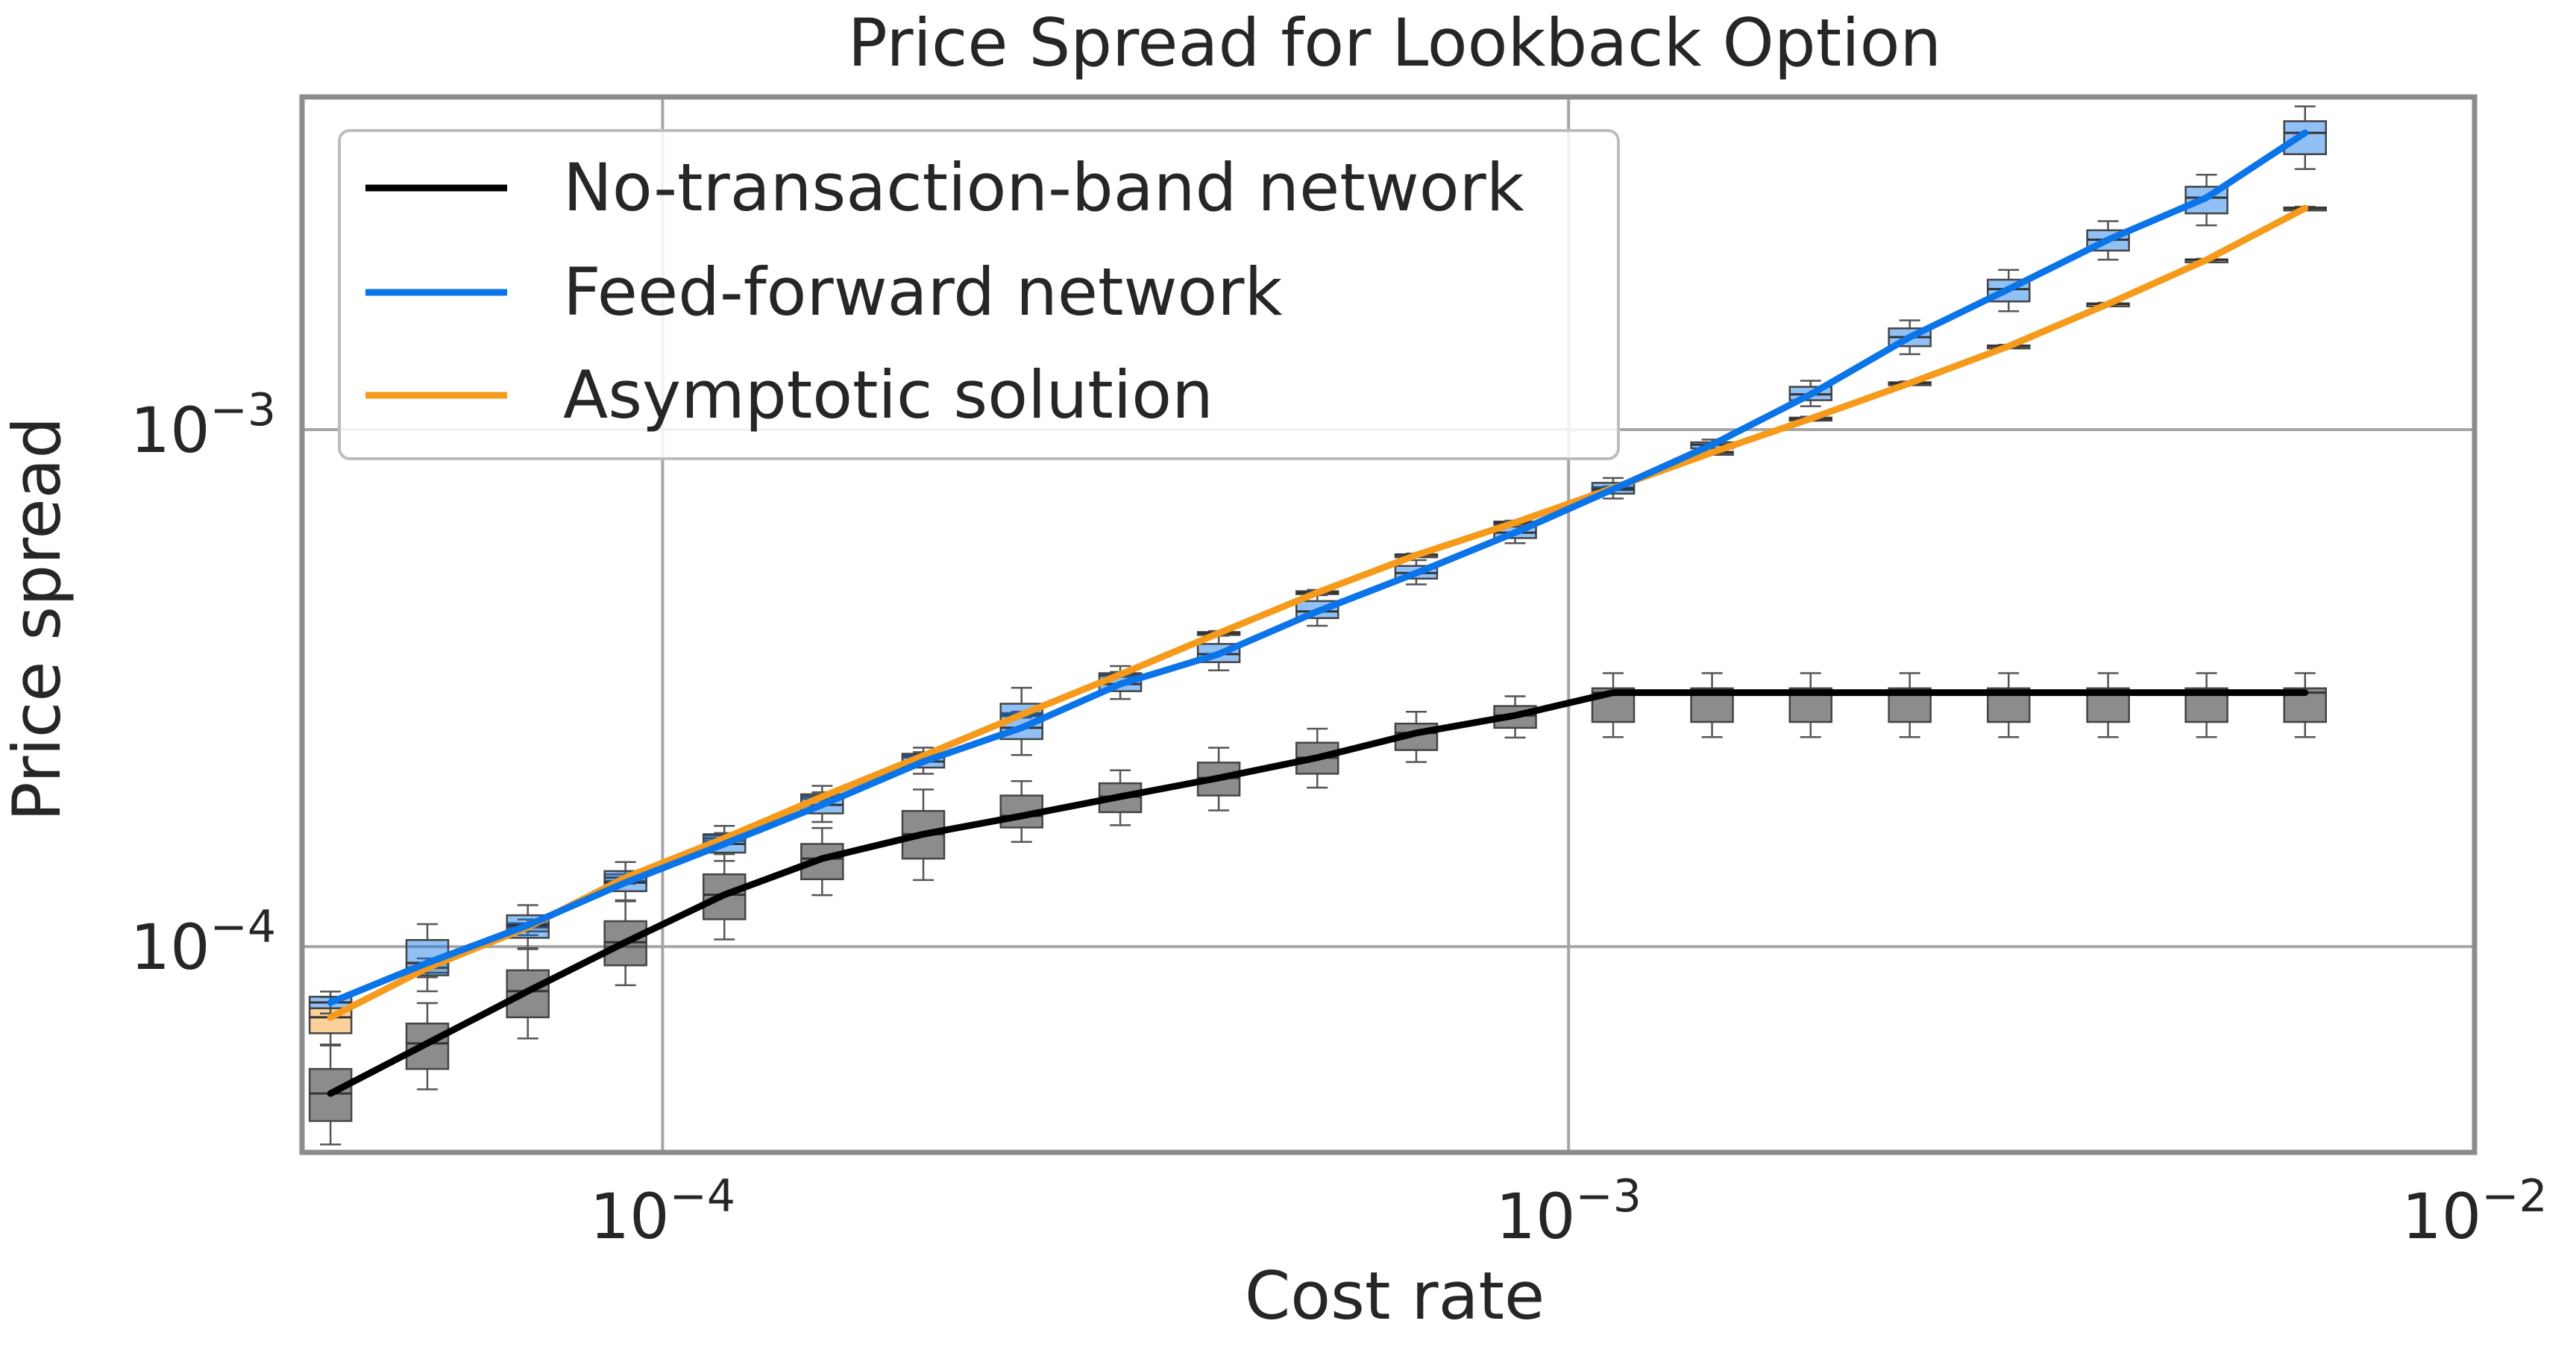 This screenshot has width=2576, height=1356. Describe the element at coordinates (1569, 1211) in the screenshot. I see `x-tick-label-1: 10⁻³` at that location.